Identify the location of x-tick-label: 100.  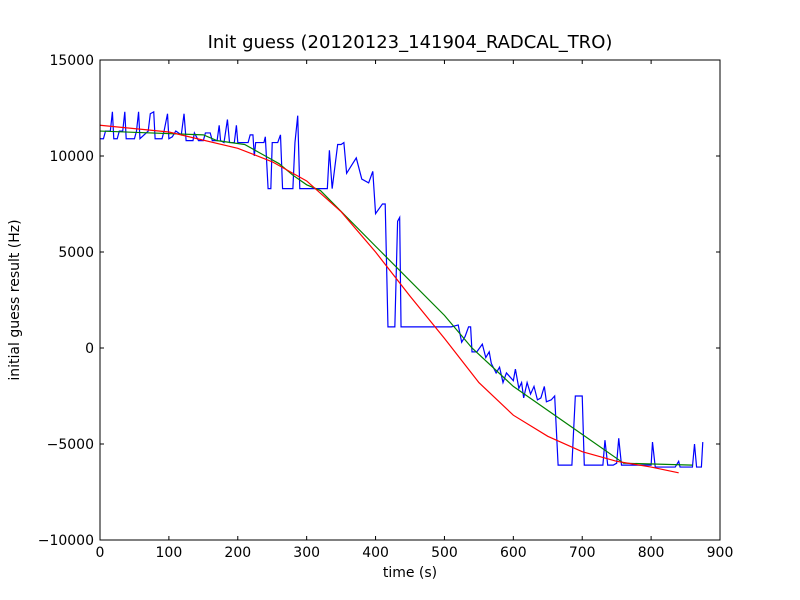
(169, 553).